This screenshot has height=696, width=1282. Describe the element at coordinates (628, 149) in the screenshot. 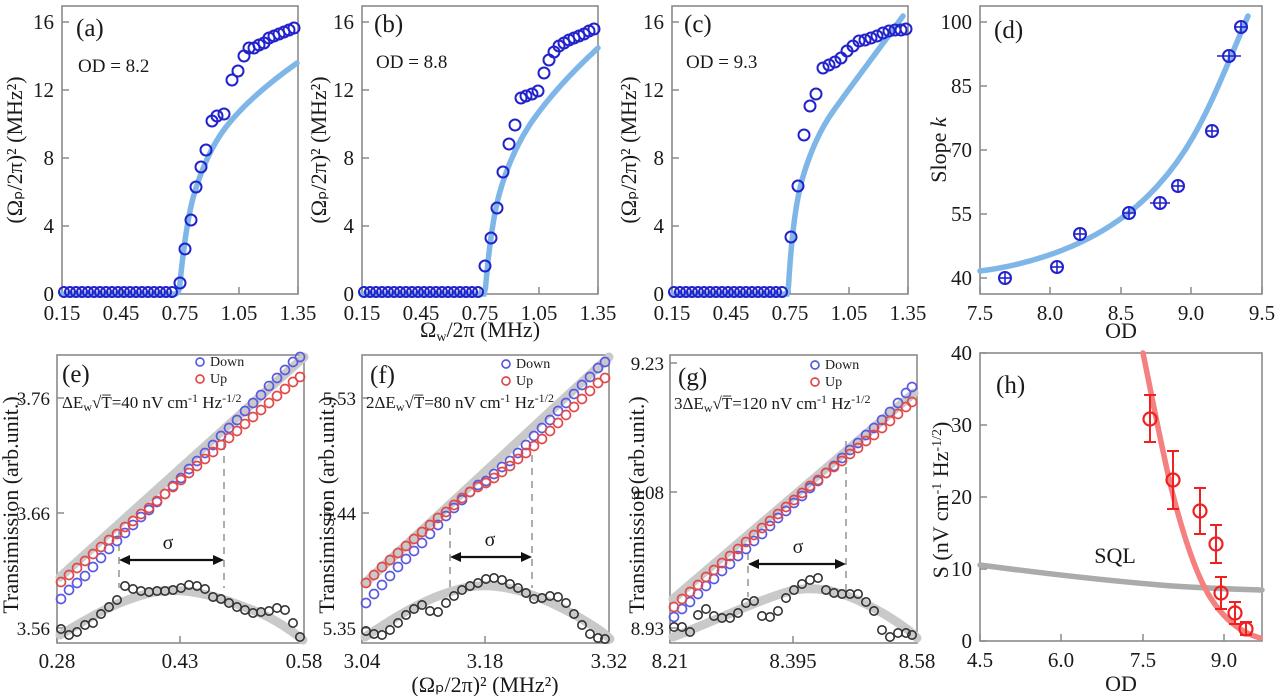

I see `panel-c-ylabel: (Ωₚ/2π)² (MHz²)` at that location.